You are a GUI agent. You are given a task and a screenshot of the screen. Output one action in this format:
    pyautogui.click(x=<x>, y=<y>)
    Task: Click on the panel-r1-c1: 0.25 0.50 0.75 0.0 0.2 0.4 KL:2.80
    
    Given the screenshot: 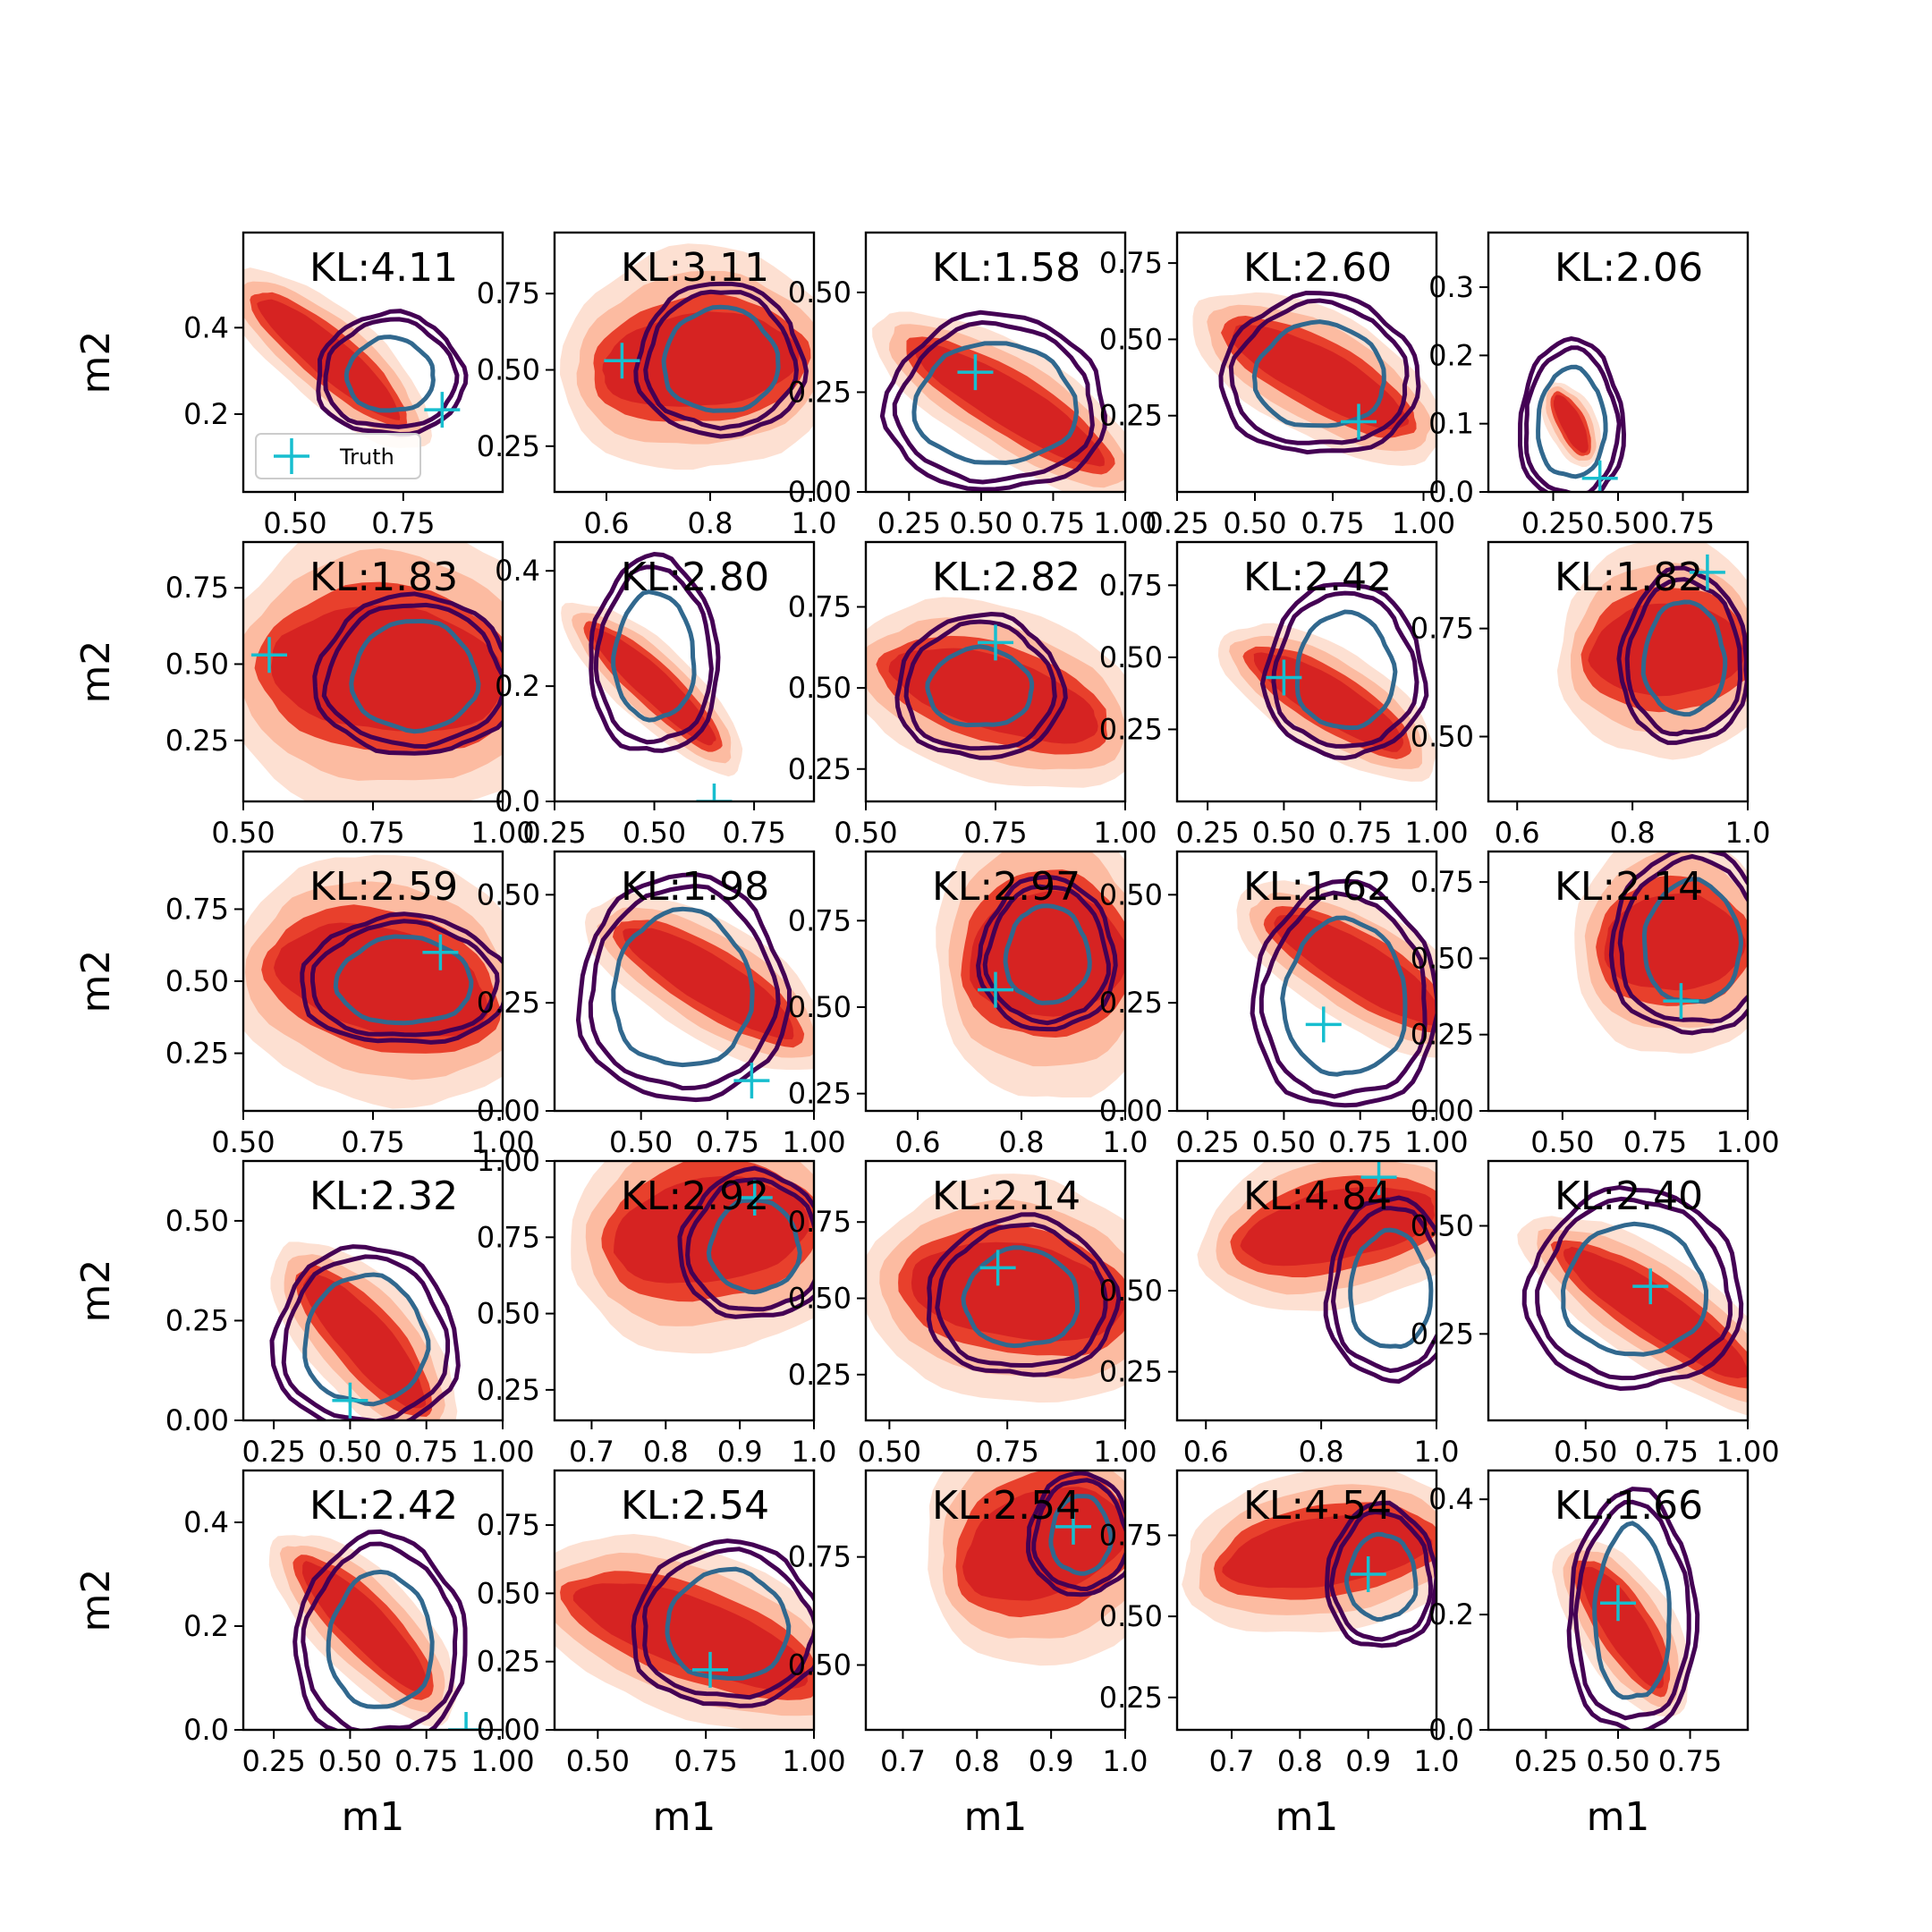 What is the action you would take?
    pyautogui.click(x=655, y=695)
    